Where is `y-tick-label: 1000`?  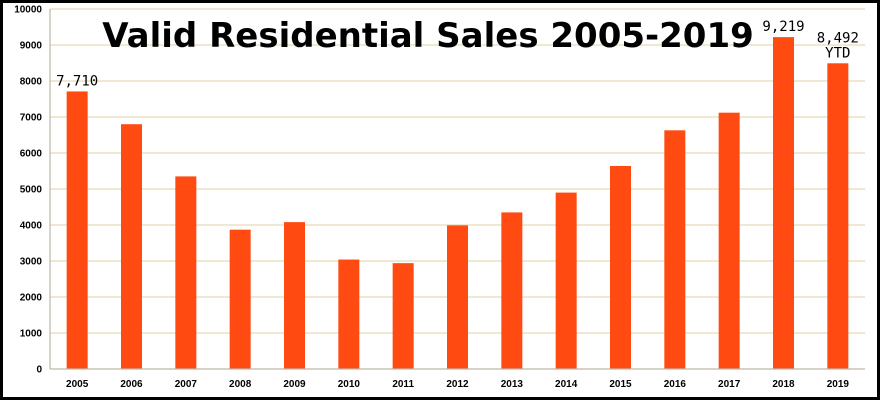
y-tick-label: 1000 is located at coordinates (31, 334).